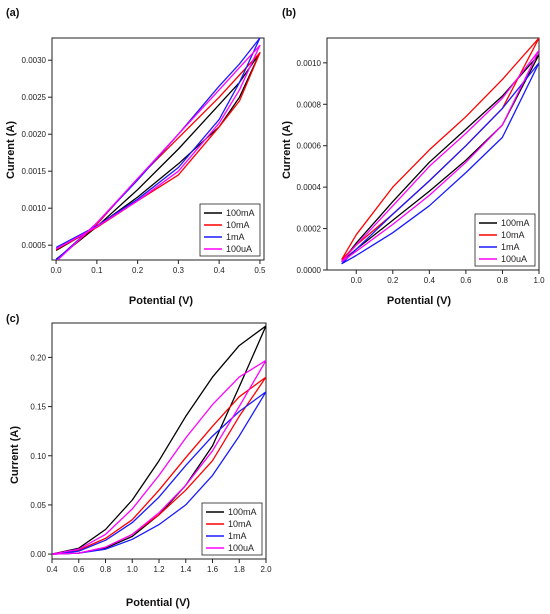 The image size is (550, 614). I want to click on x-tick-label-b: 0.2, so click(393, 280).